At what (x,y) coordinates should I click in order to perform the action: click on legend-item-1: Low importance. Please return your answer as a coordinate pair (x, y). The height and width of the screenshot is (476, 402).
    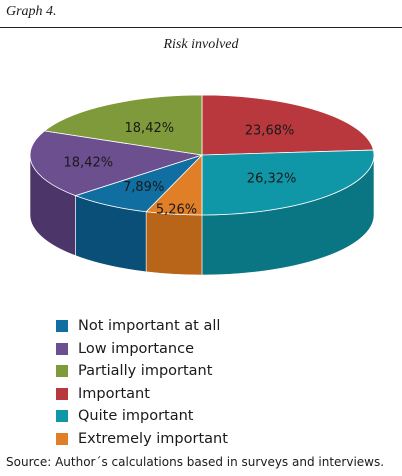
    Looking at the image, I should click on (142, 349).